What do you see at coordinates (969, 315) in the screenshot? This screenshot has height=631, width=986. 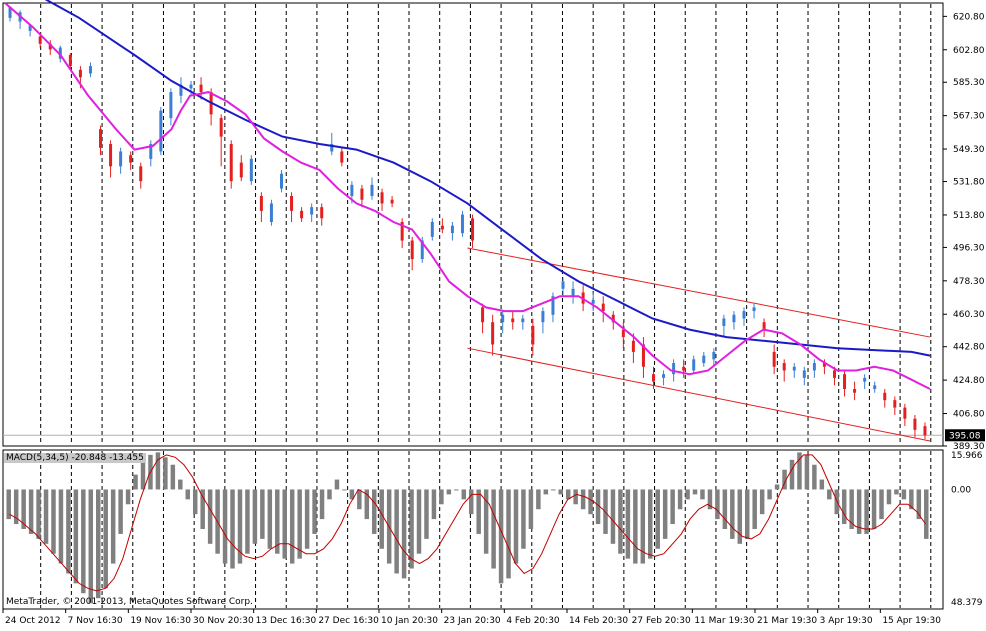 I see `price-tick-label: 460.30` at bounding box center [969, 315].